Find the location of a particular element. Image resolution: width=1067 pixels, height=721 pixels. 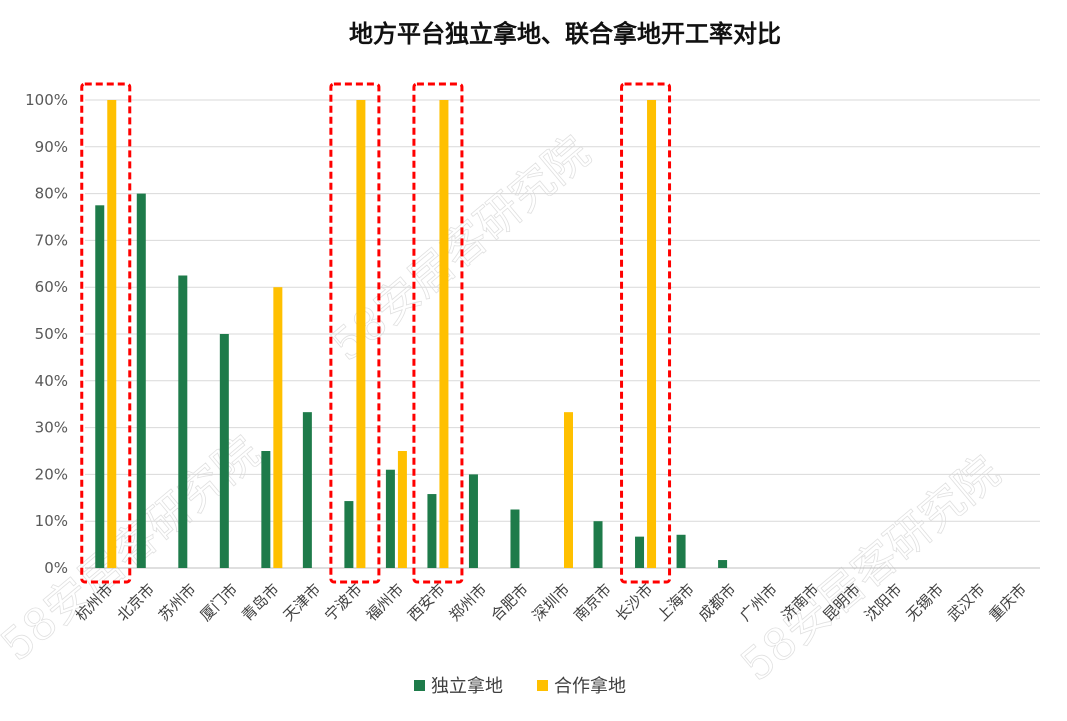

watermark-text-0: 58安居客研究院 is located at coordinates (135, 549).